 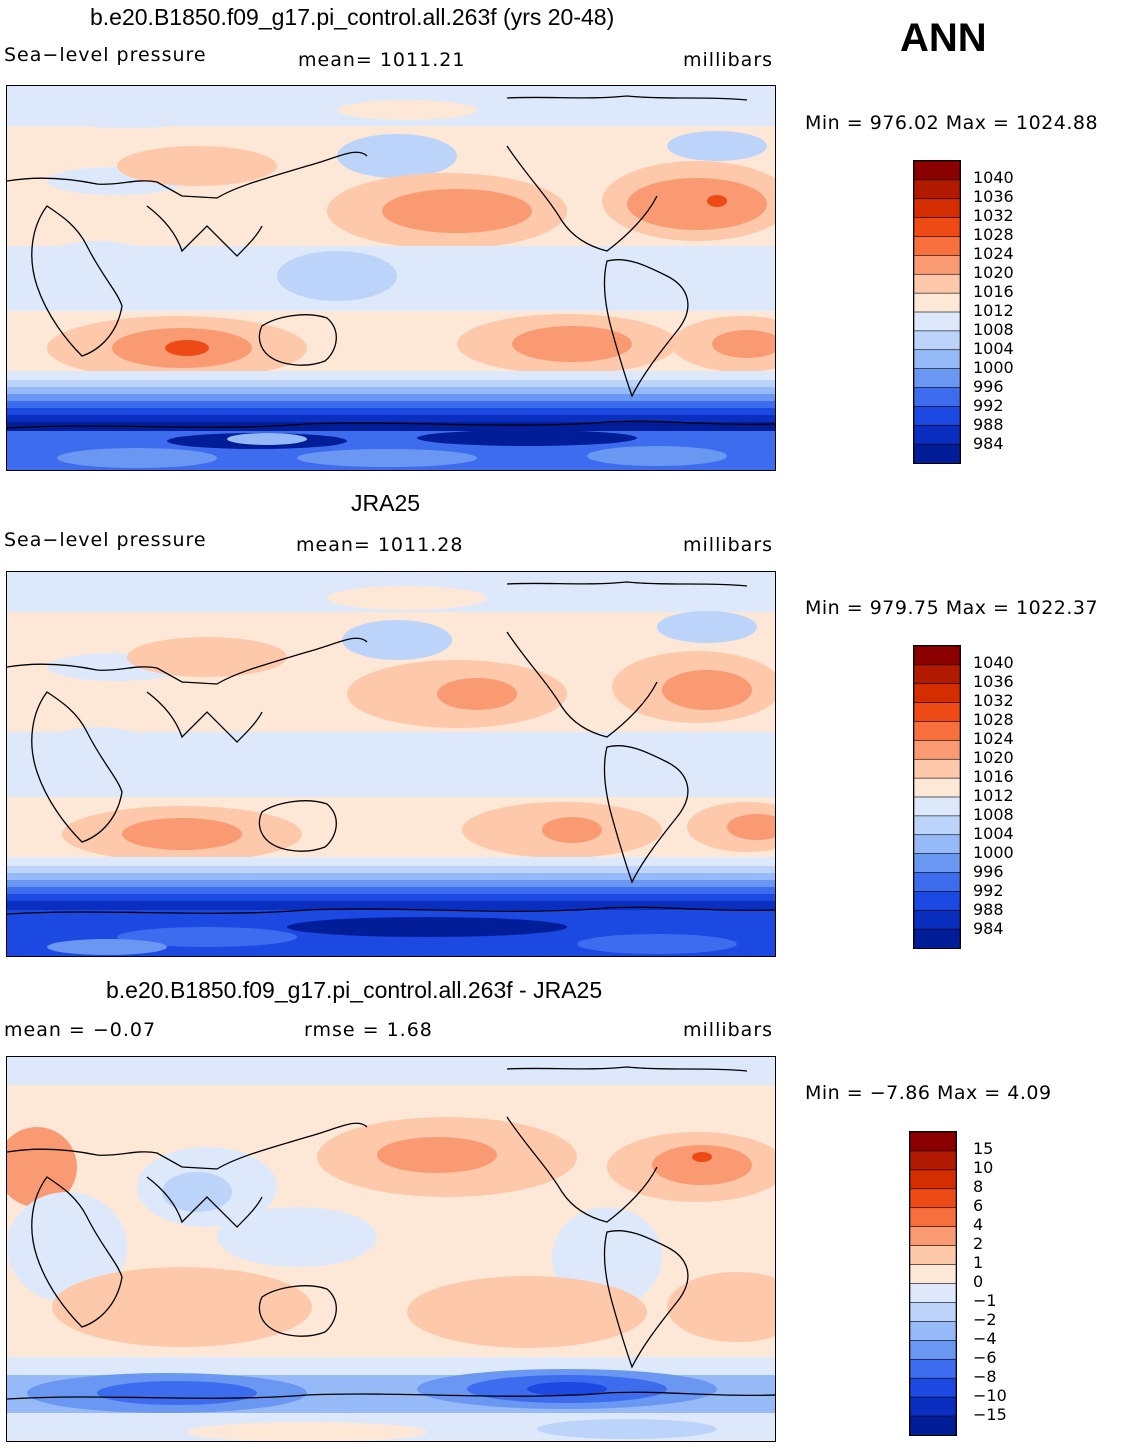 What do you see at coordinates (988, 405) in the screenshot?
I see `colorbar-label: 992` at bounding box center [988, 405].